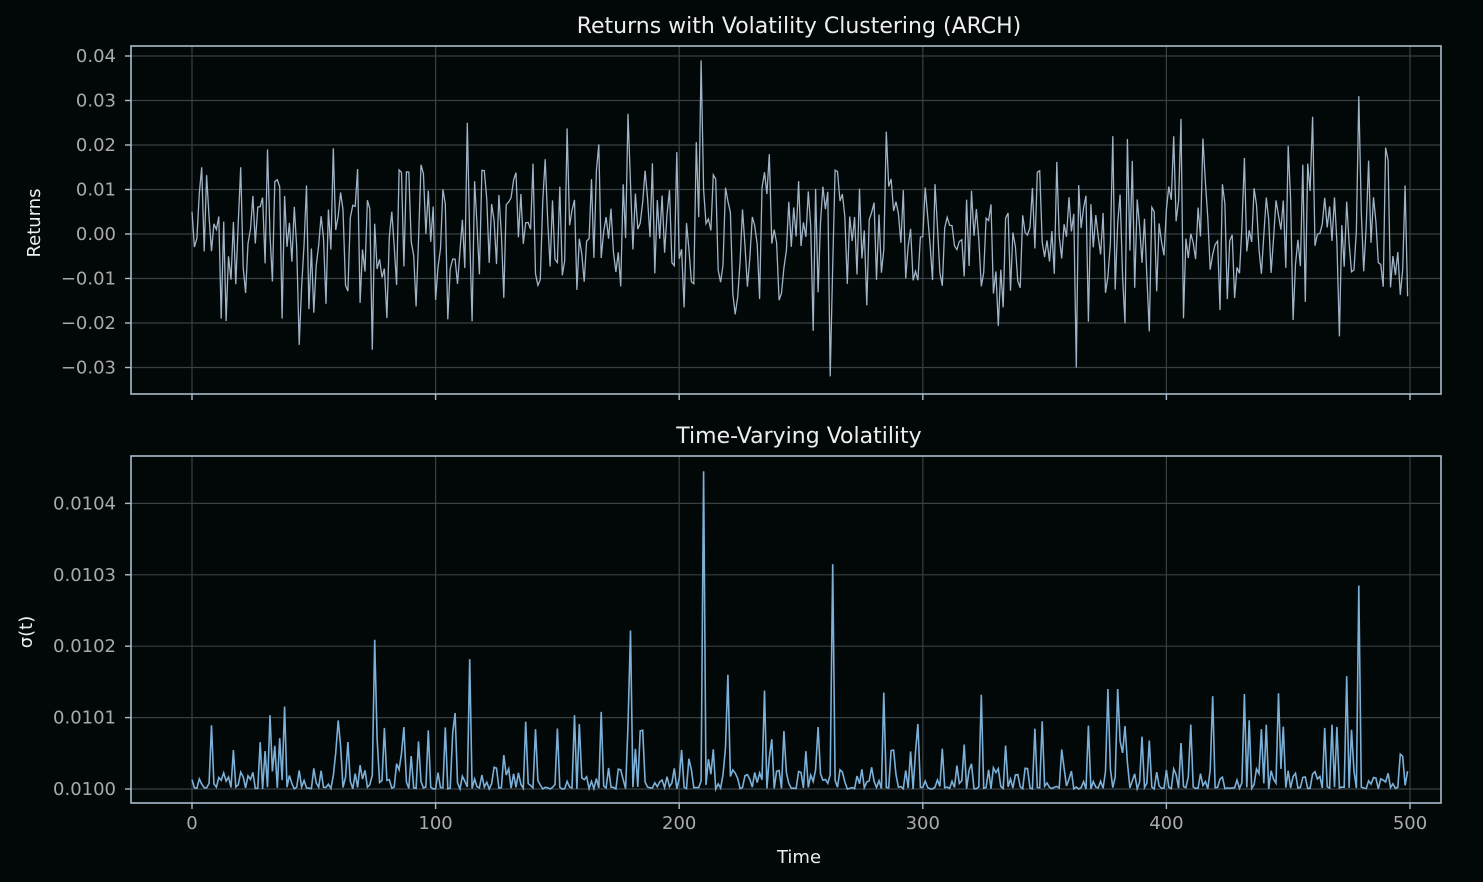 The height and width of the screenshot is (882, 1483). Describe the element at coordinates (191, 823) in the screenshot. I see `x-tick-label: 0` at that location.